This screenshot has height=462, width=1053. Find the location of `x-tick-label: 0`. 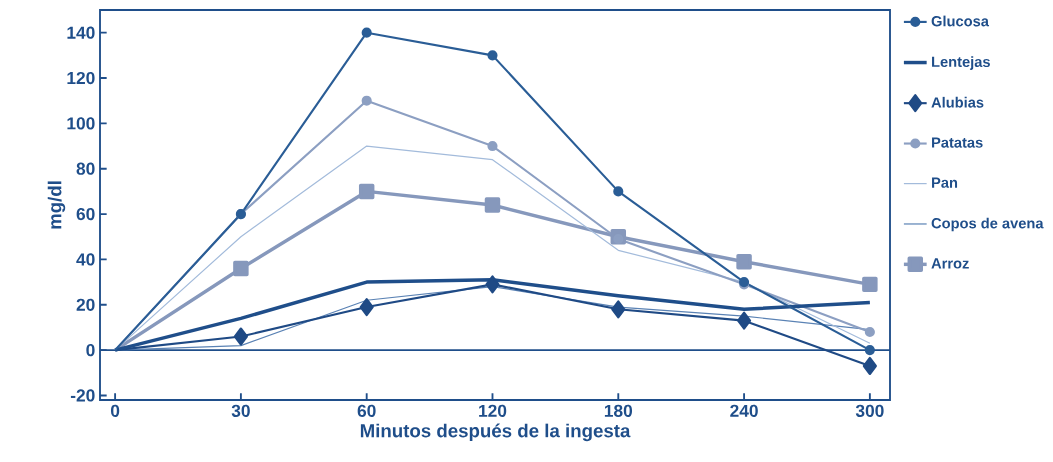

x-tick-label: 0 is located at coordinates (115, 410).